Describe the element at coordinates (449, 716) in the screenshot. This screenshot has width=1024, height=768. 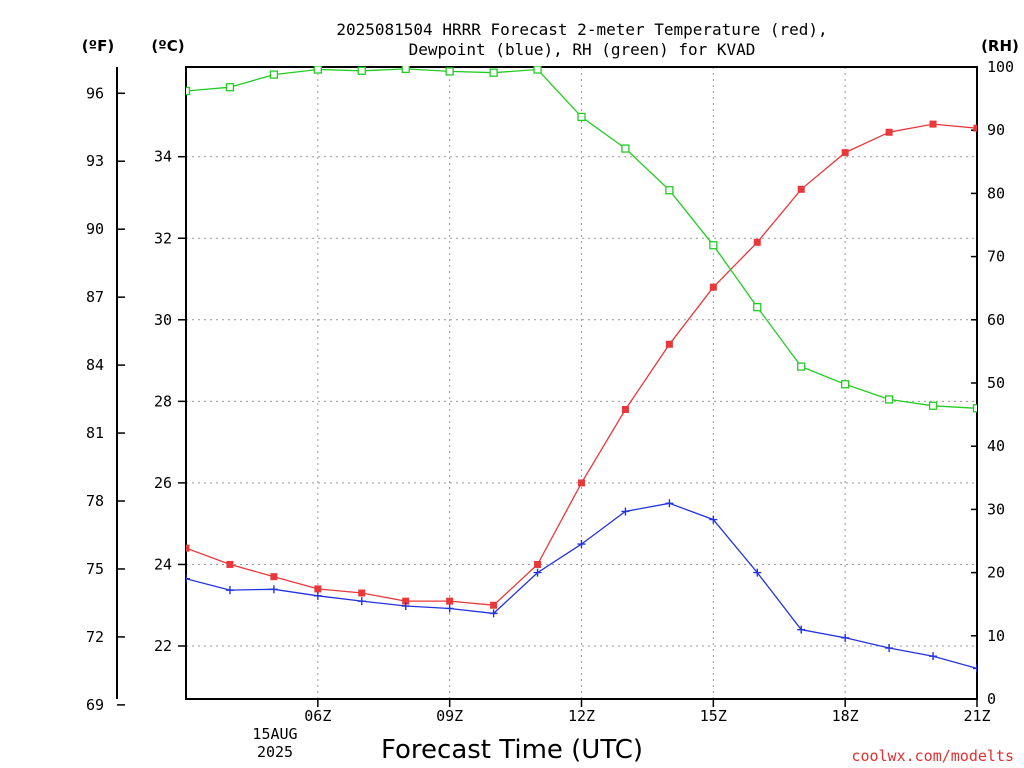
I see `x-tick-label: 09Z` at that location.